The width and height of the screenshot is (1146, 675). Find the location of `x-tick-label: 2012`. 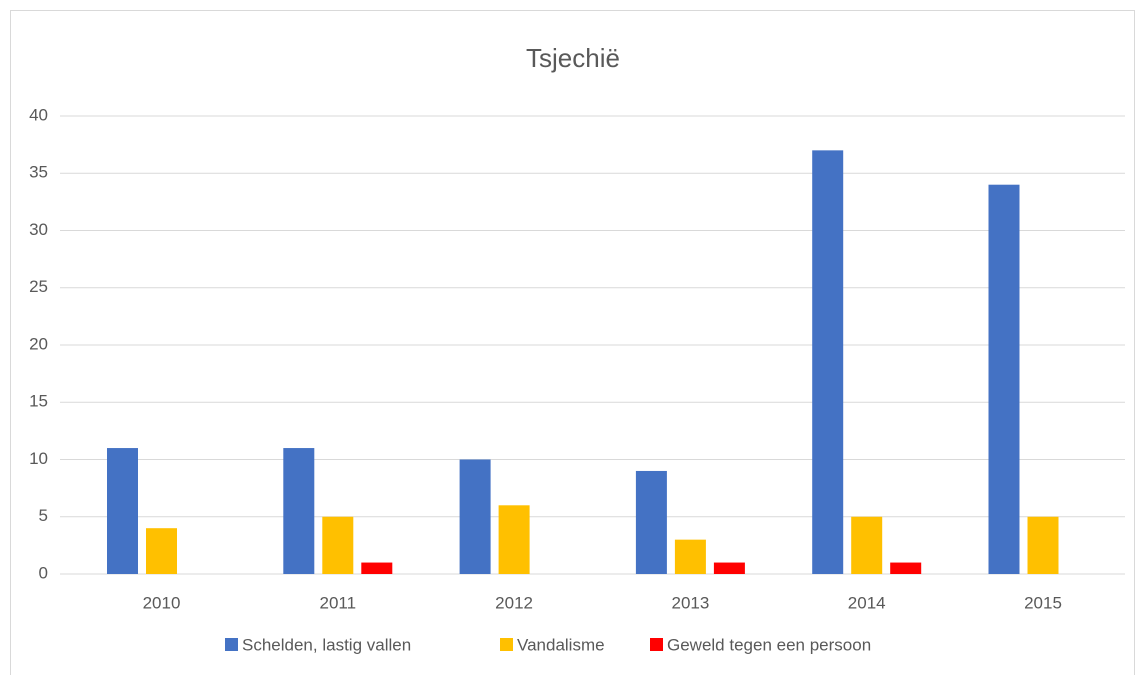

x-tick-label: 2012 is located at coordinates (514, 602).